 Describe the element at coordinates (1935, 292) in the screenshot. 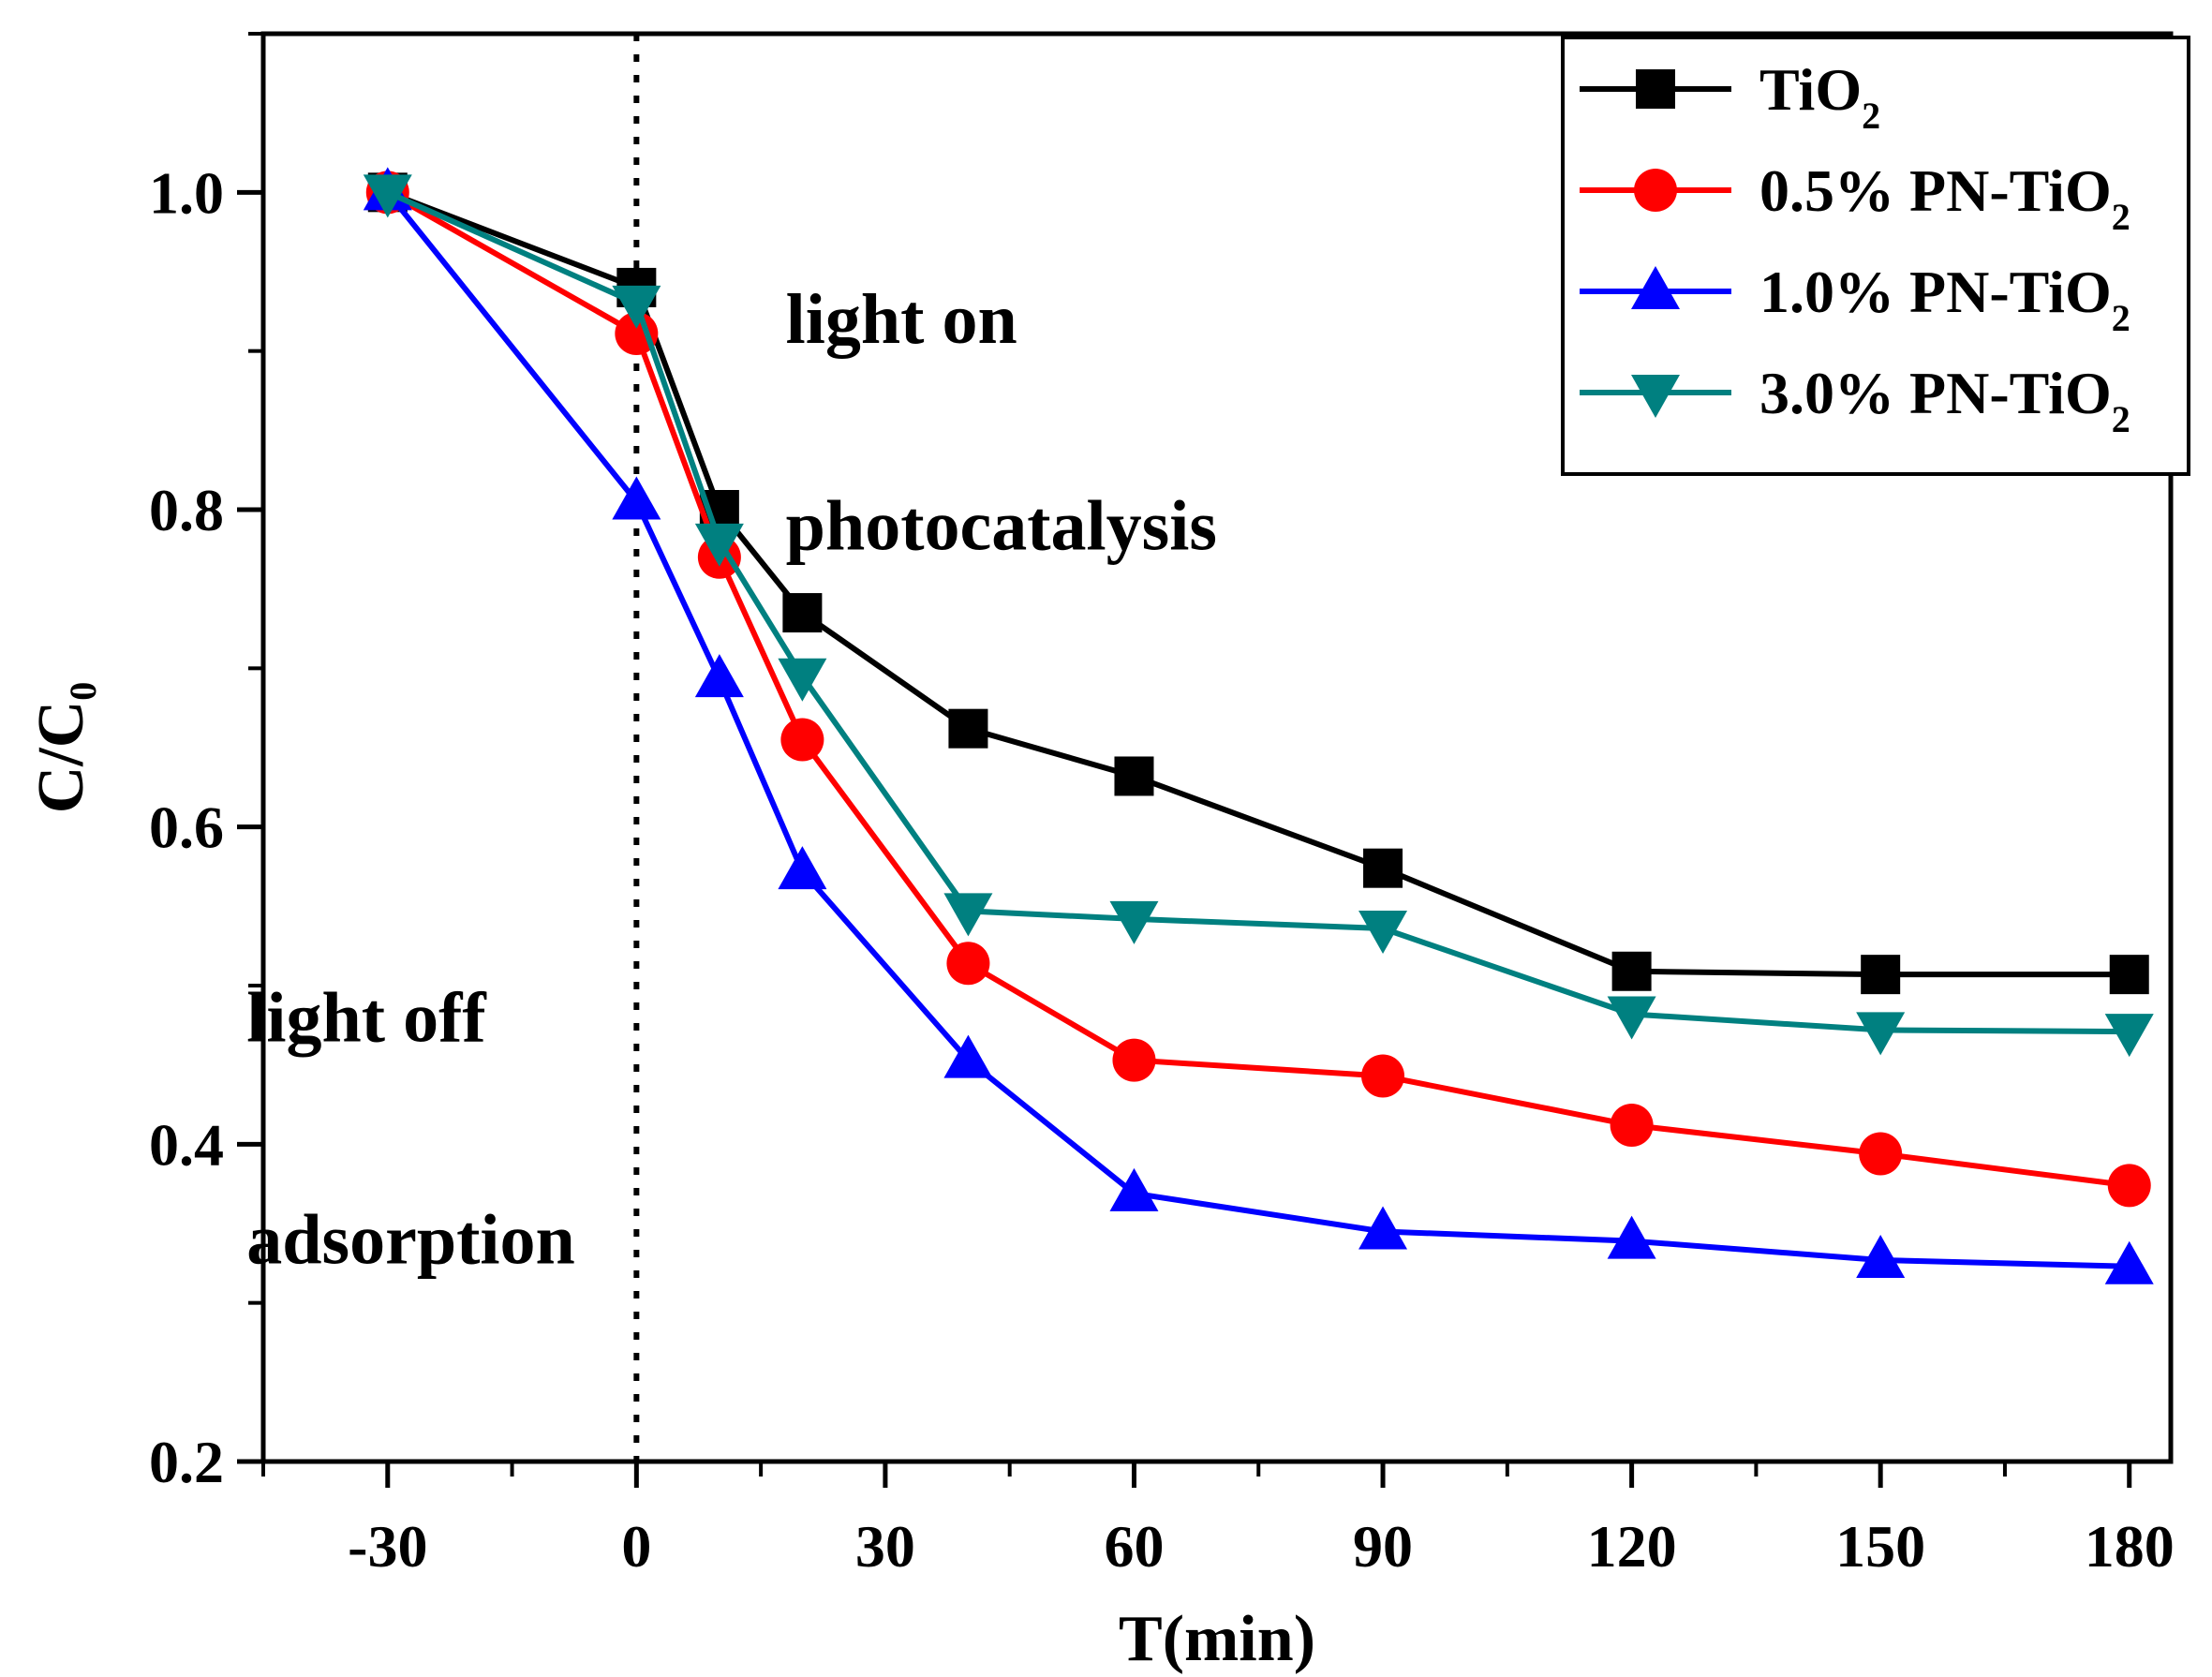

I see `legend-label-main: 1.0% PN-TiO` at that location.